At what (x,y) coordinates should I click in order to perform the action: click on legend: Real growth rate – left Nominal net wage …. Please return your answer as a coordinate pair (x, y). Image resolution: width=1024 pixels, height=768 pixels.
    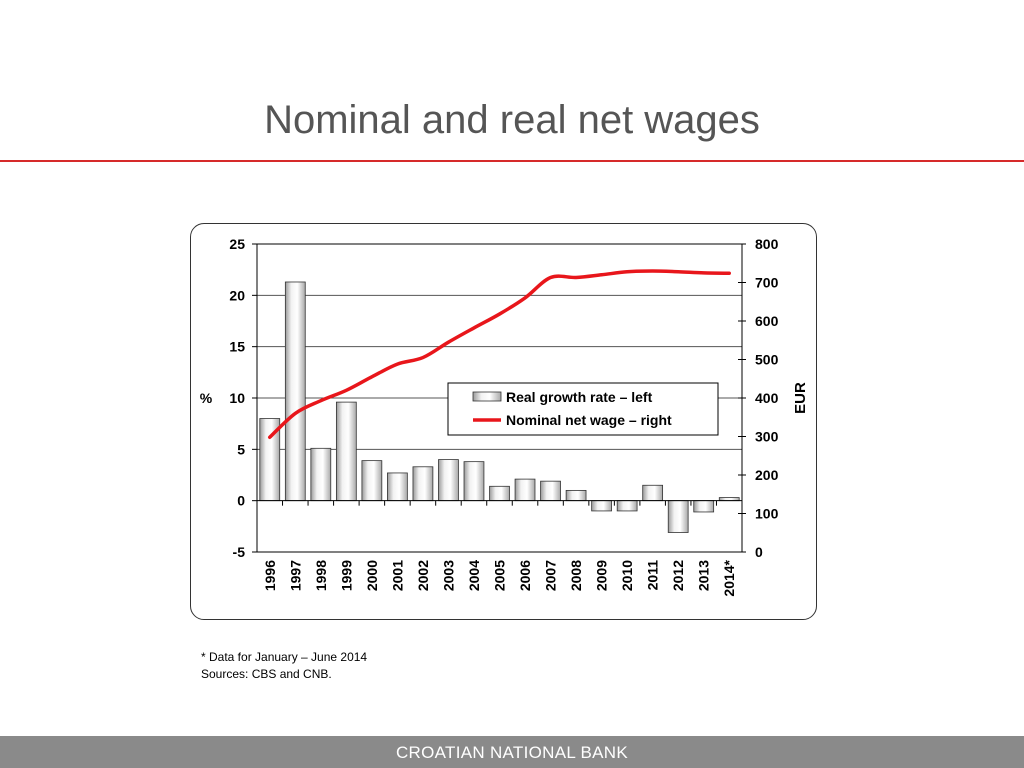
    Looking at the image, I should click on (583, 409).